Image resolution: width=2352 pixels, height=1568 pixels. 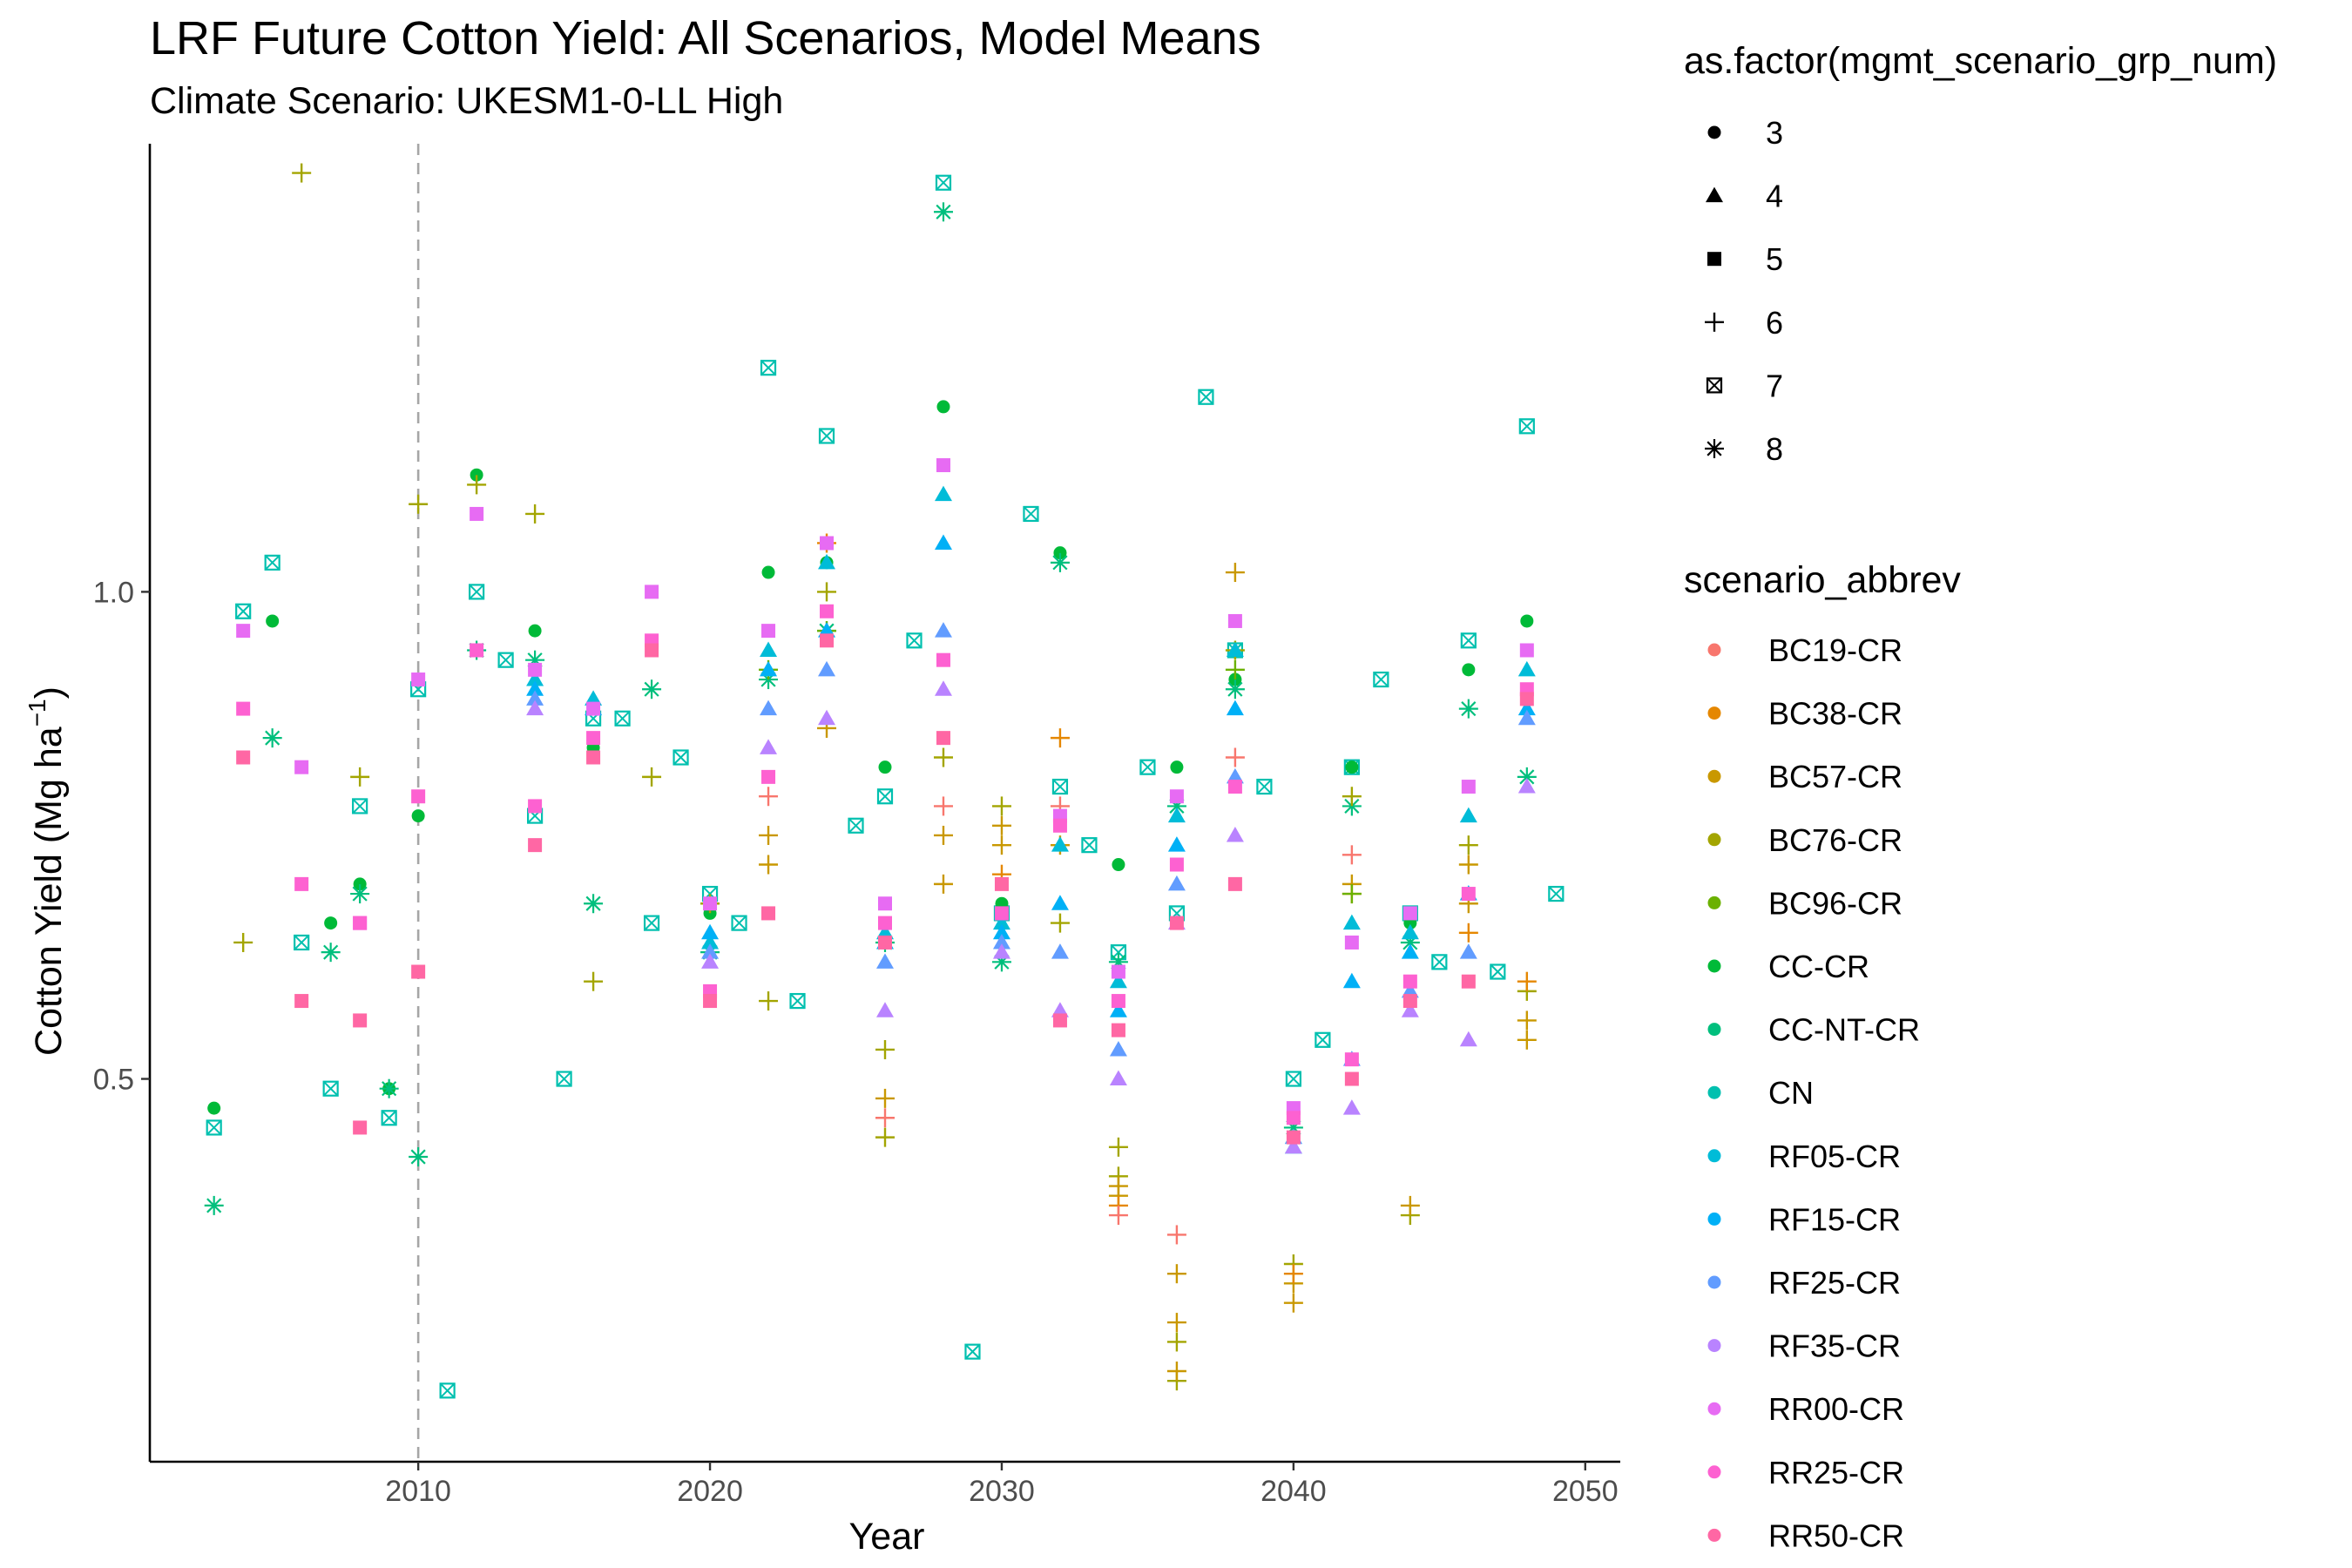 What do you see at coordinates (47, 871) in the screenshot?
I see `y-axis-title: Cotton Yield (Mg ha−1)` at bounding box center [47, 871].